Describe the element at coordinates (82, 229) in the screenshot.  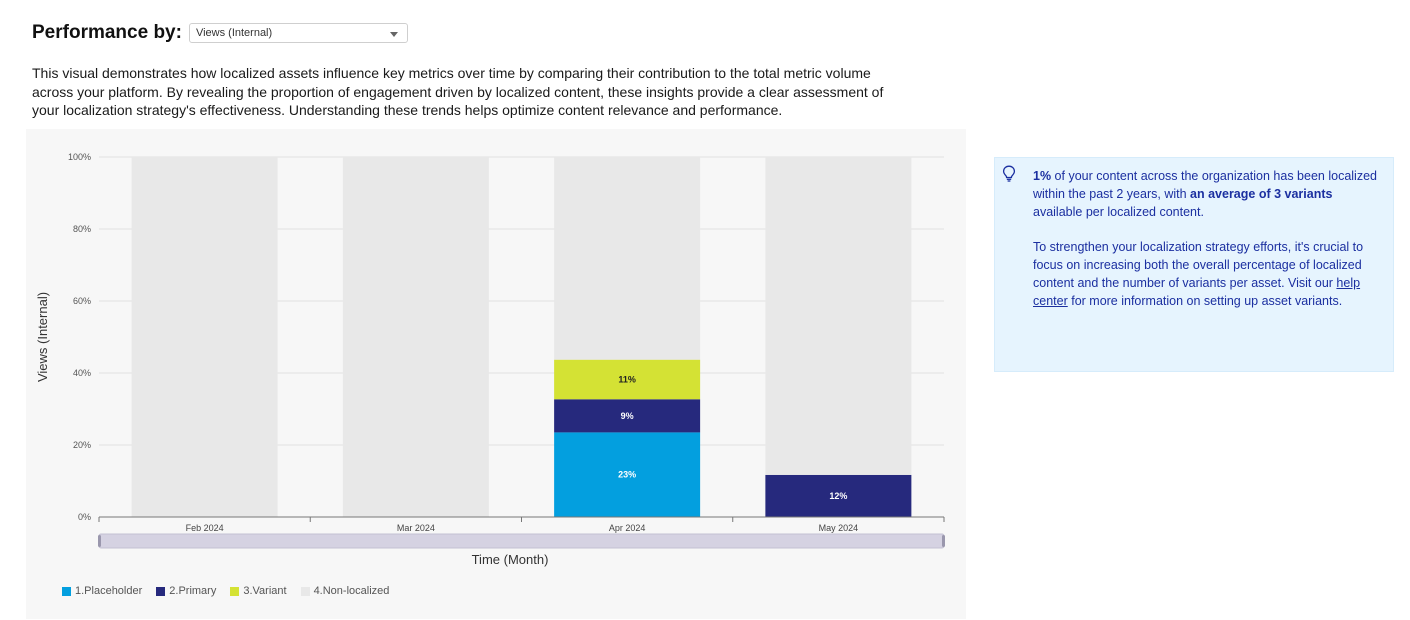
I see `y-tick-label: 80%` at that location.